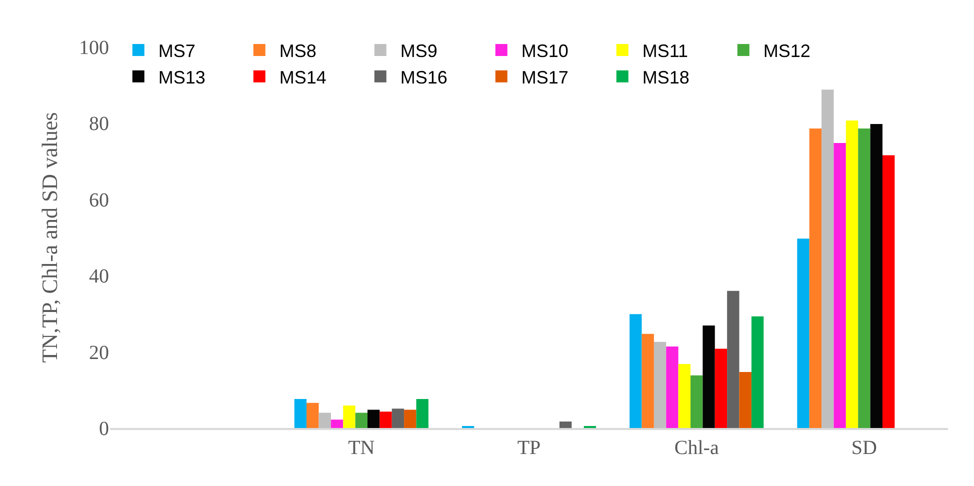  What do you see at coordinates (529, 447) in the screenshot?
I see `x-tick-label: TP` at bounding box center [529, 447].